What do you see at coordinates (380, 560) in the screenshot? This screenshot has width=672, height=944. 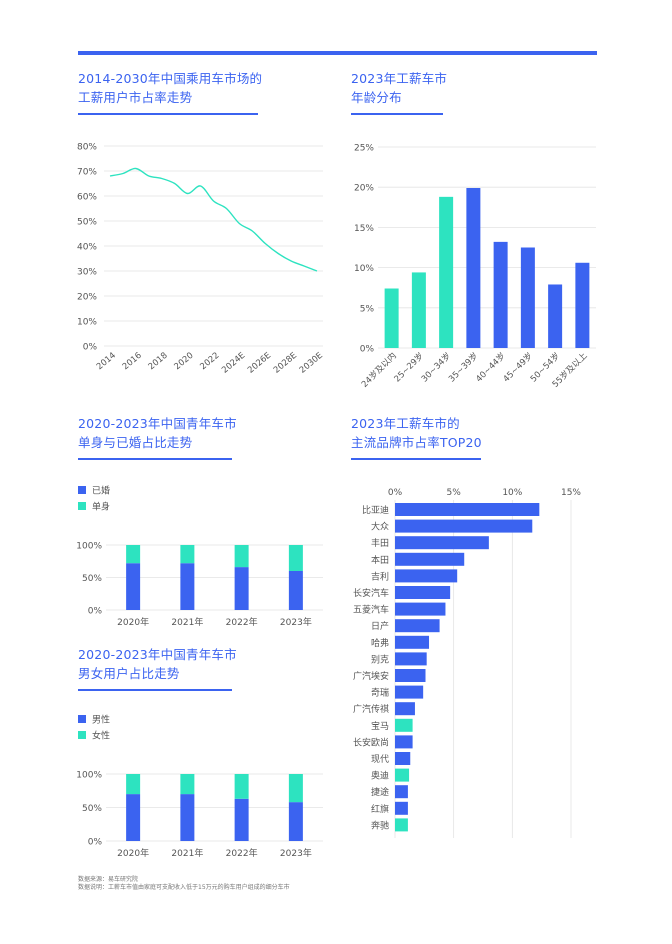 I see `brand-label: 本田` at bounding box center [380, 560].